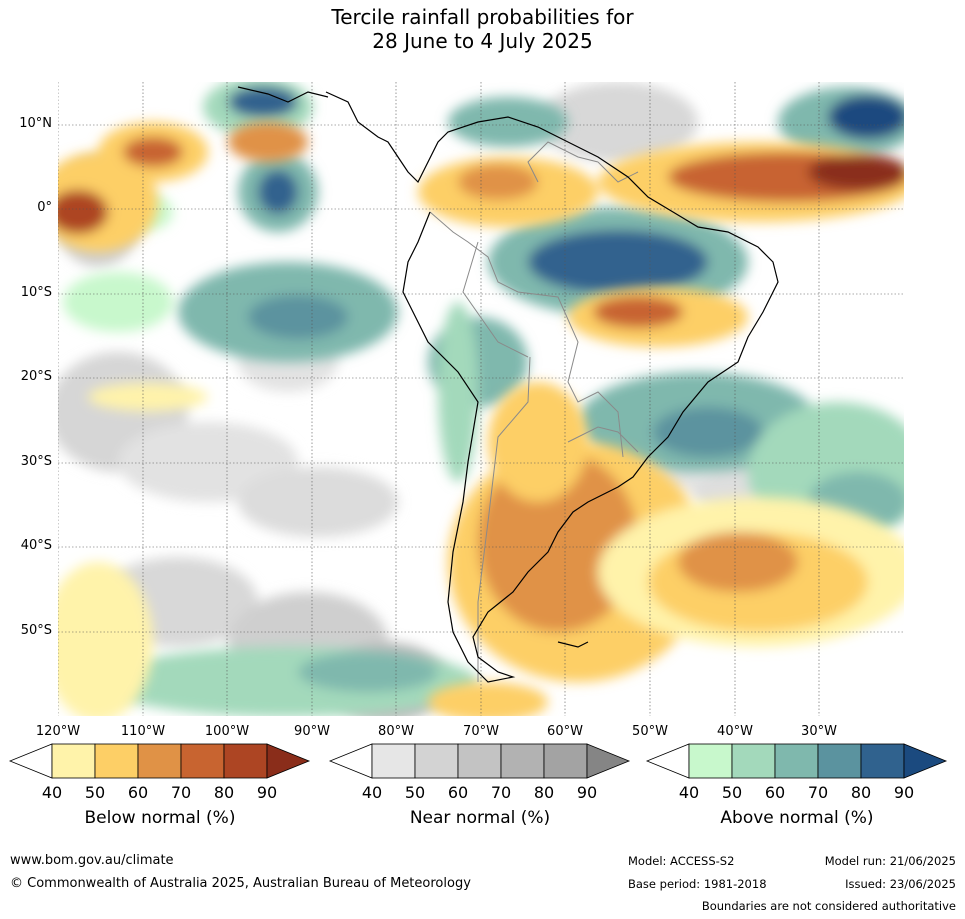 The width and height of the screenshot is (965, 919). Describe the element at coordinates (36, 292) in the screenshot. I see `lat-label-10s: 10°S` at that location.